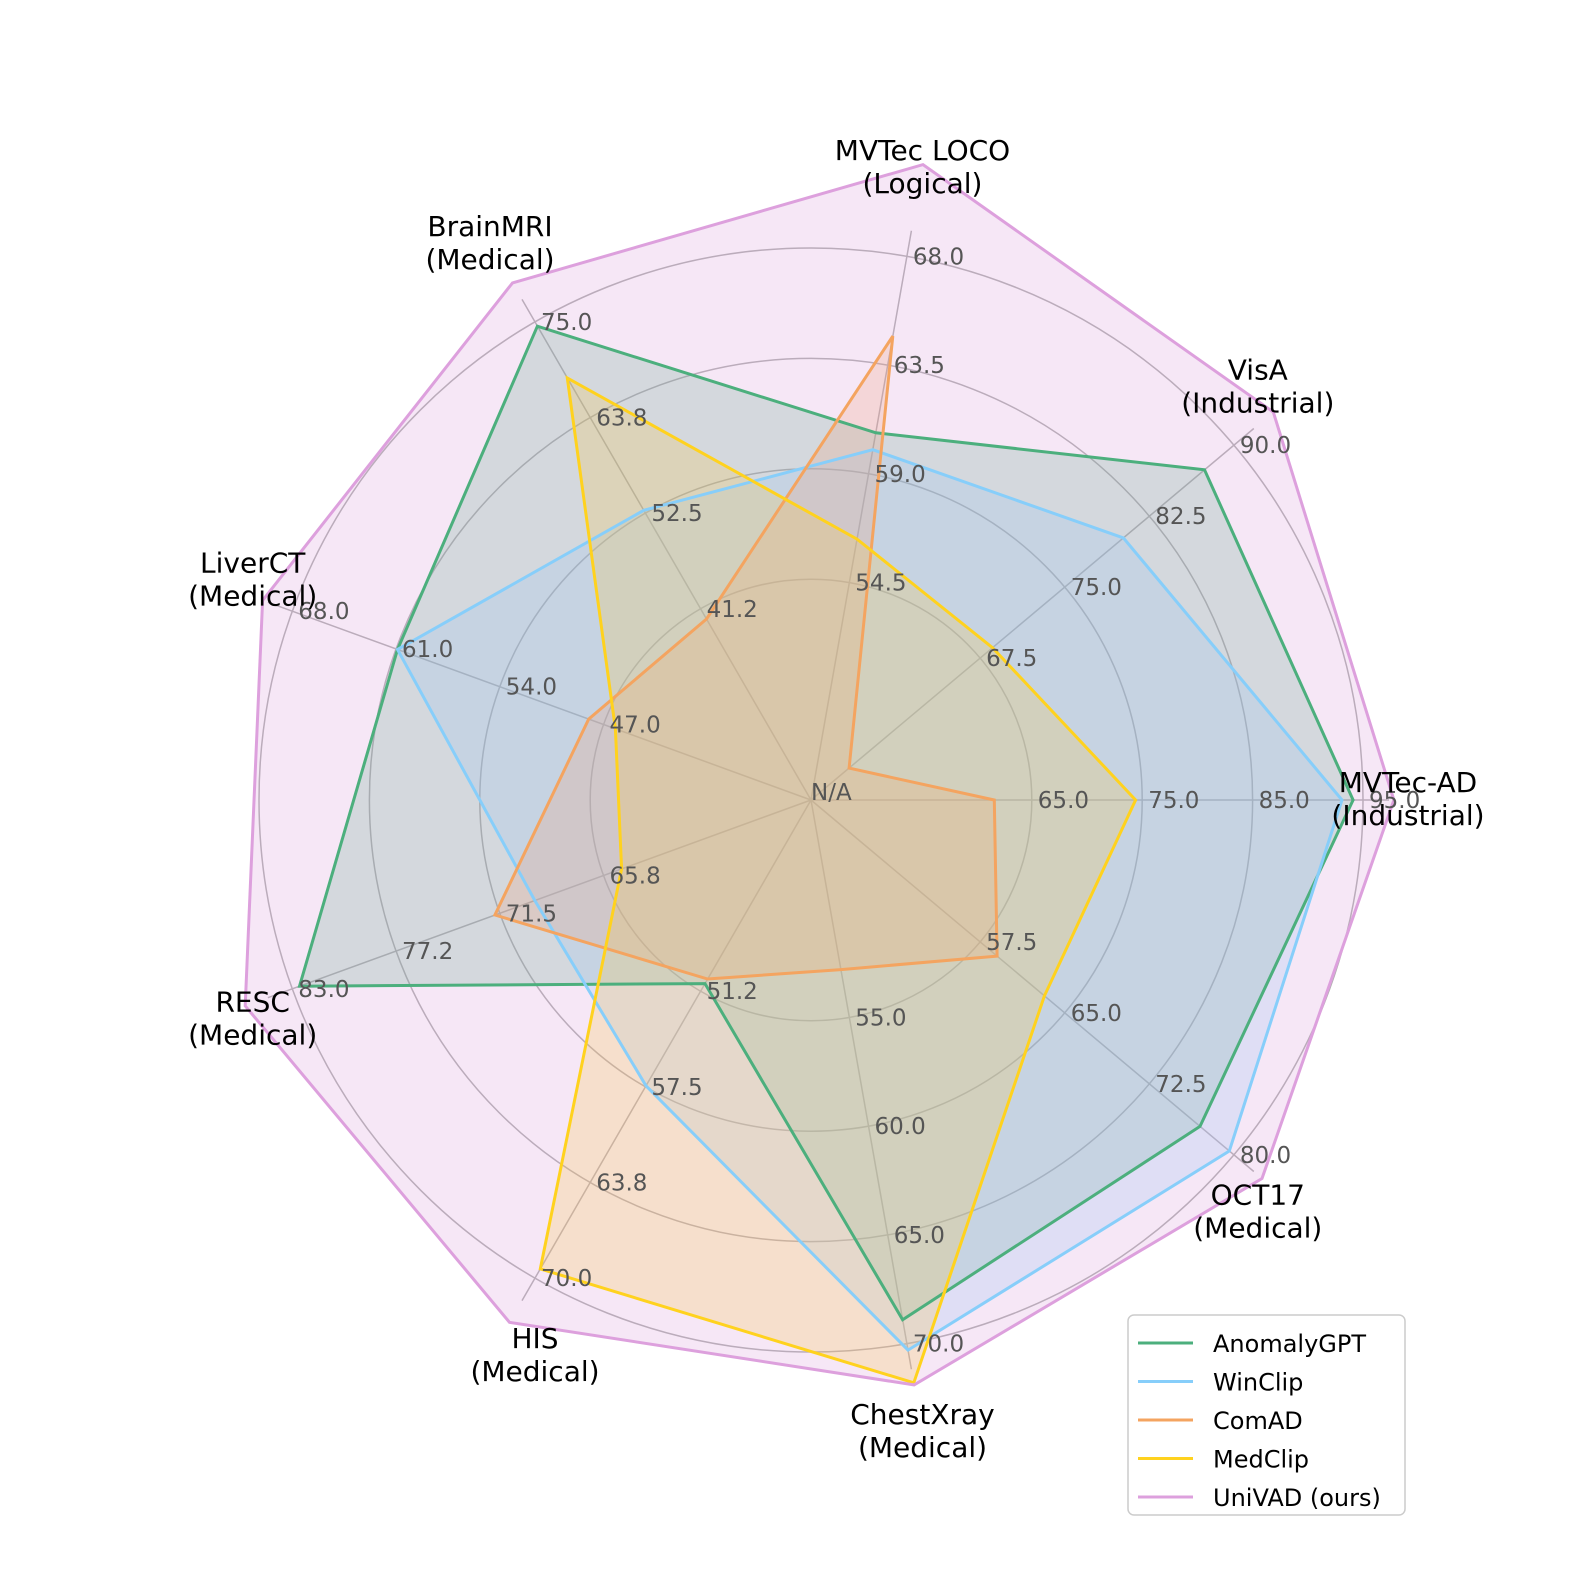  What do you see at coordinates (1258, 369) in the screenshot?
I see `axis-label-line1: VisA` at bounding box center [1258, 369].